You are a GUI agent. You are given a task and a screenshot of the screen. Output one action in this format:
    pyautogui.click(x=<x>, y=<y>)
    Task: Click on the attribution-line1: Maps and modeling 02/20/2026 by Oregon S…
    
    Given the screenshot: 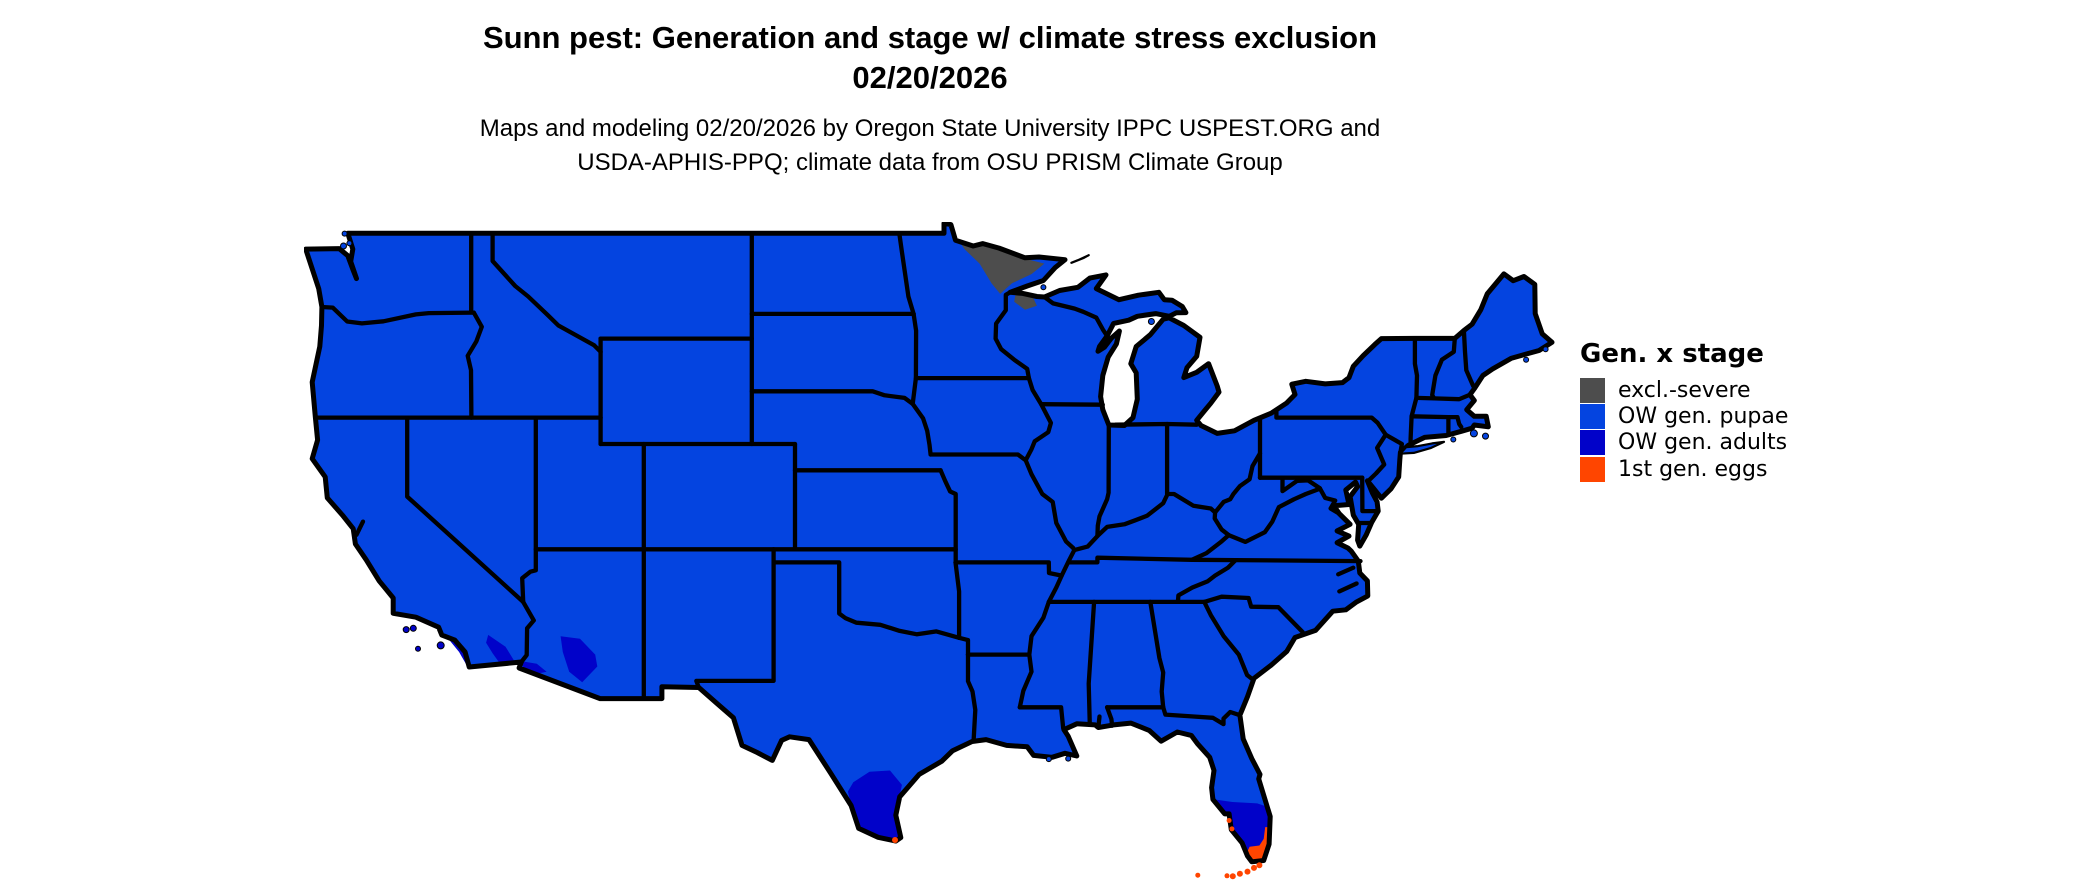 What is the action you would take?
    pyautogui.click(x=930, y=128)
    